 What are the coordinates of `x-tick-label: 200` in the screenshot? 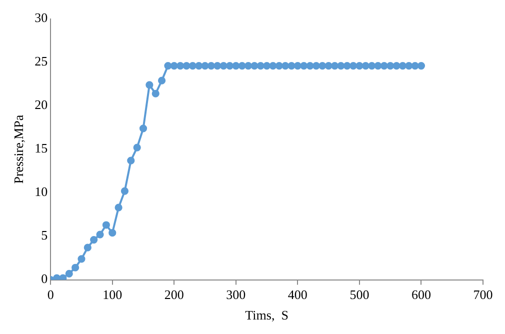 It's located at (174, 294).